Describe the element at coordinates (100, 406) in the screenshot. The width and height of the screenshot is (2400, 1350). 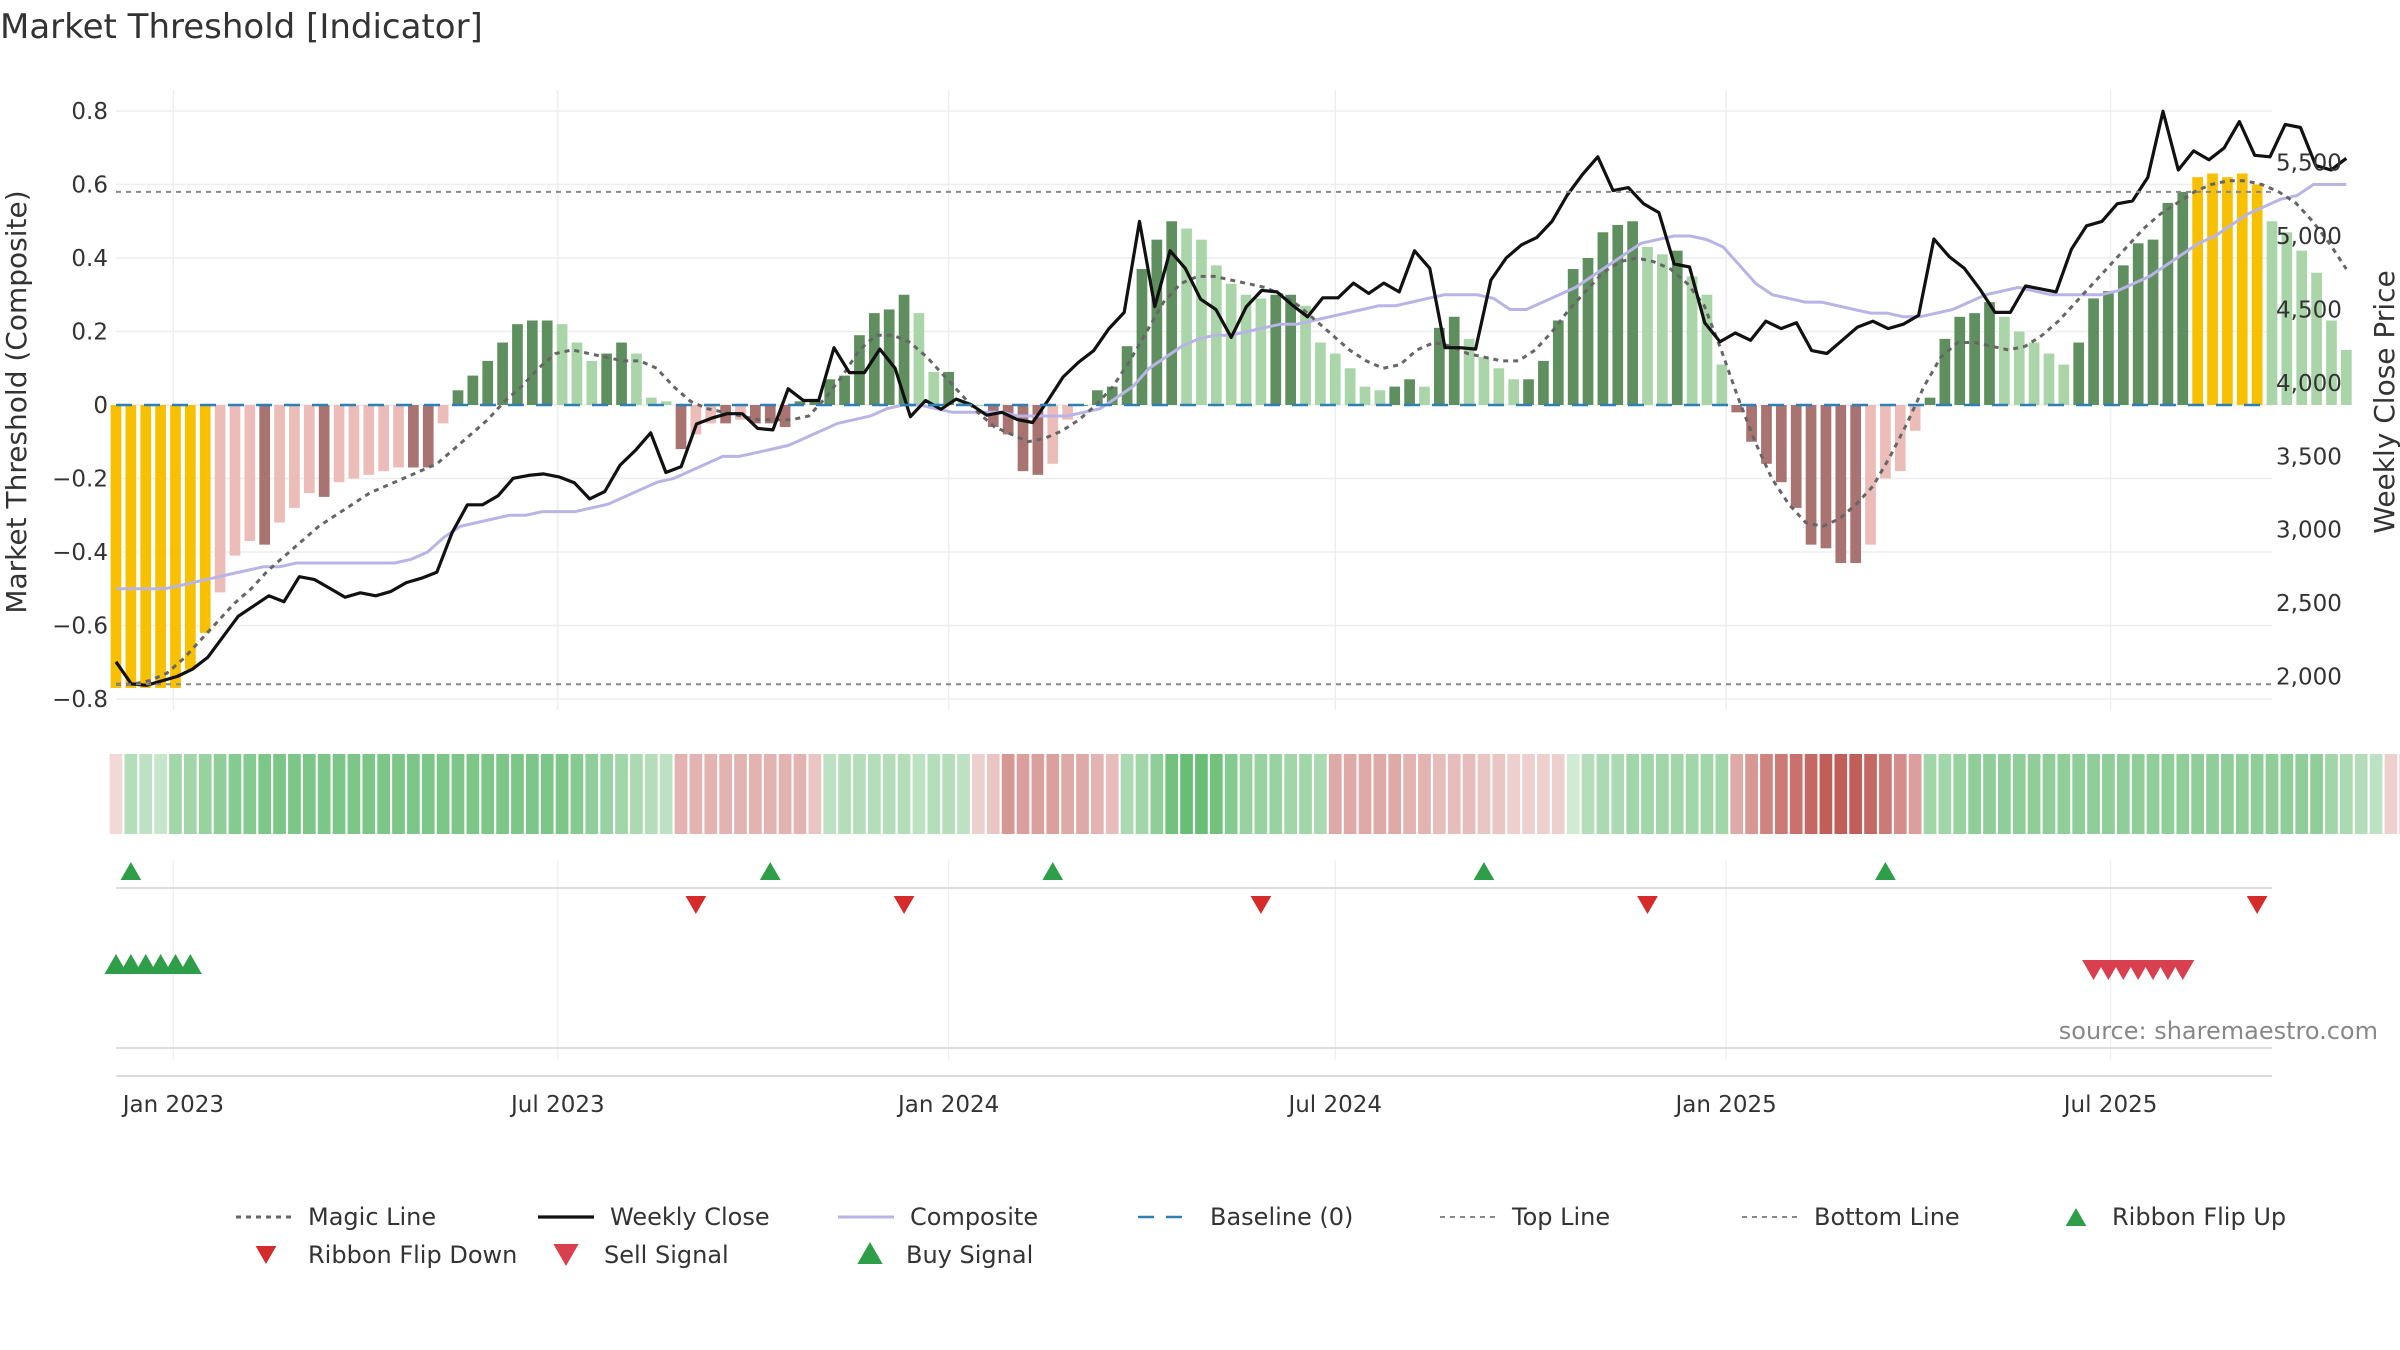
I see `y-left-tick-label: 0` at that location.